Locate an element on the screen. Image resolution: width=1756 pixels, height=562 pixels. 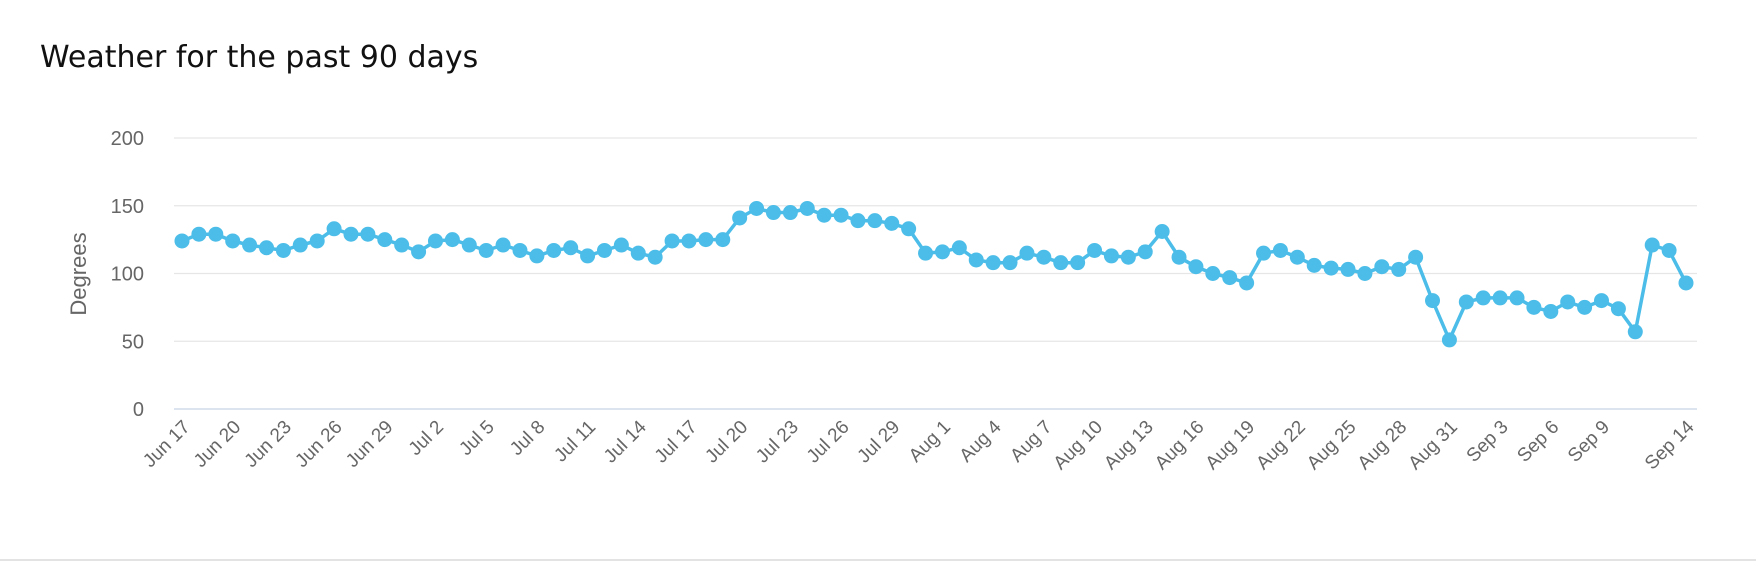
x-tick-label: Jul 2 is located at coordinates (426, 438).